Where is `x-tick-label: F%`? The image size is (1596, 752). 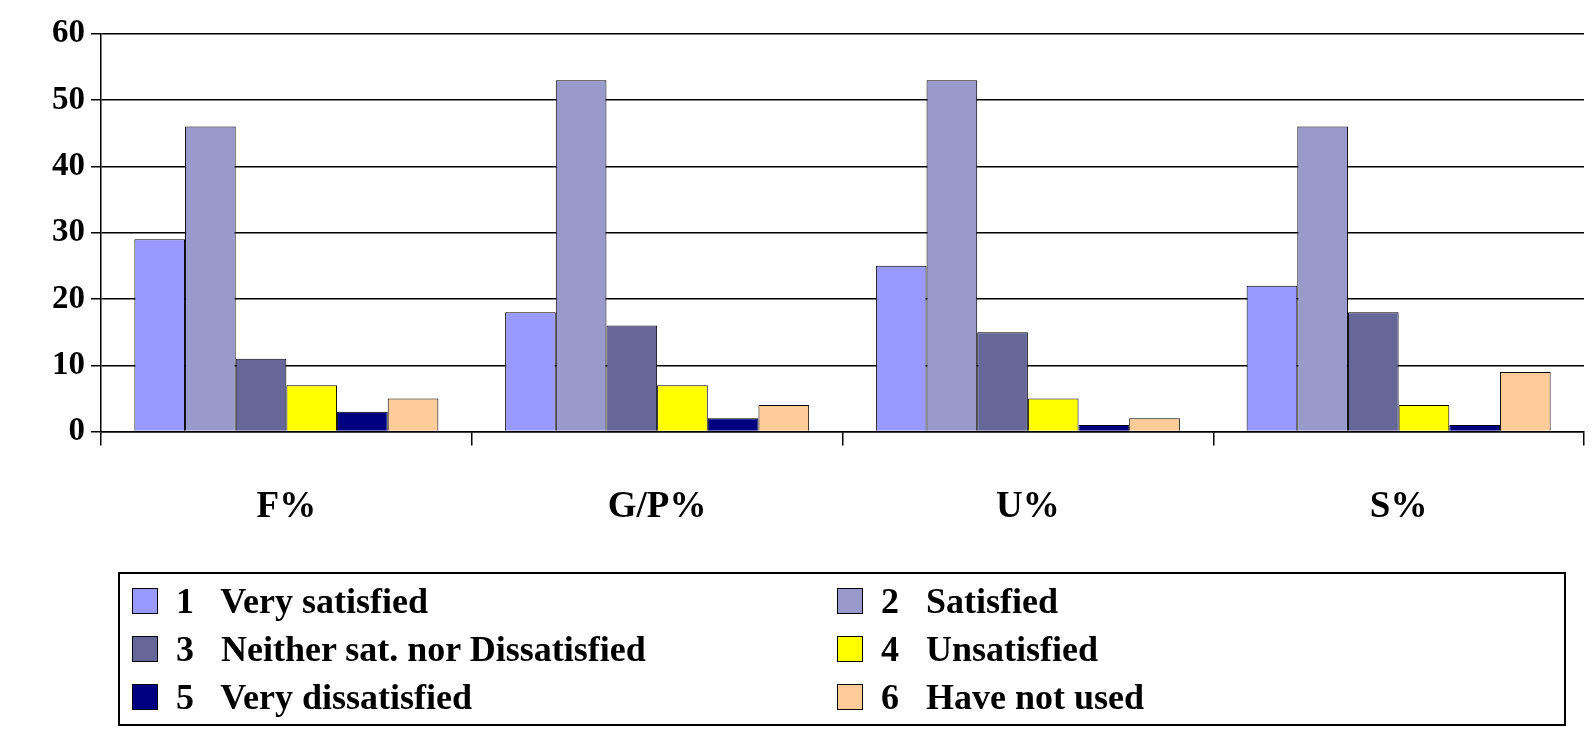
x-tick-label: F% is located at coordinates (286, 505).